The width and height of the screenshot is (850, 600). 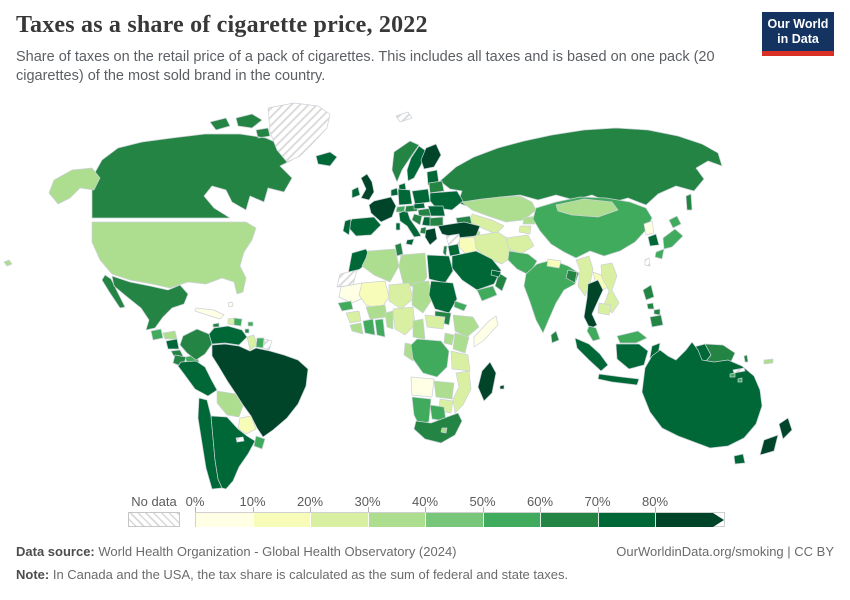 What do you see at coordinates (436, 211) in the screenshot?
I see `country-romania` at bounding box center [436, 211].